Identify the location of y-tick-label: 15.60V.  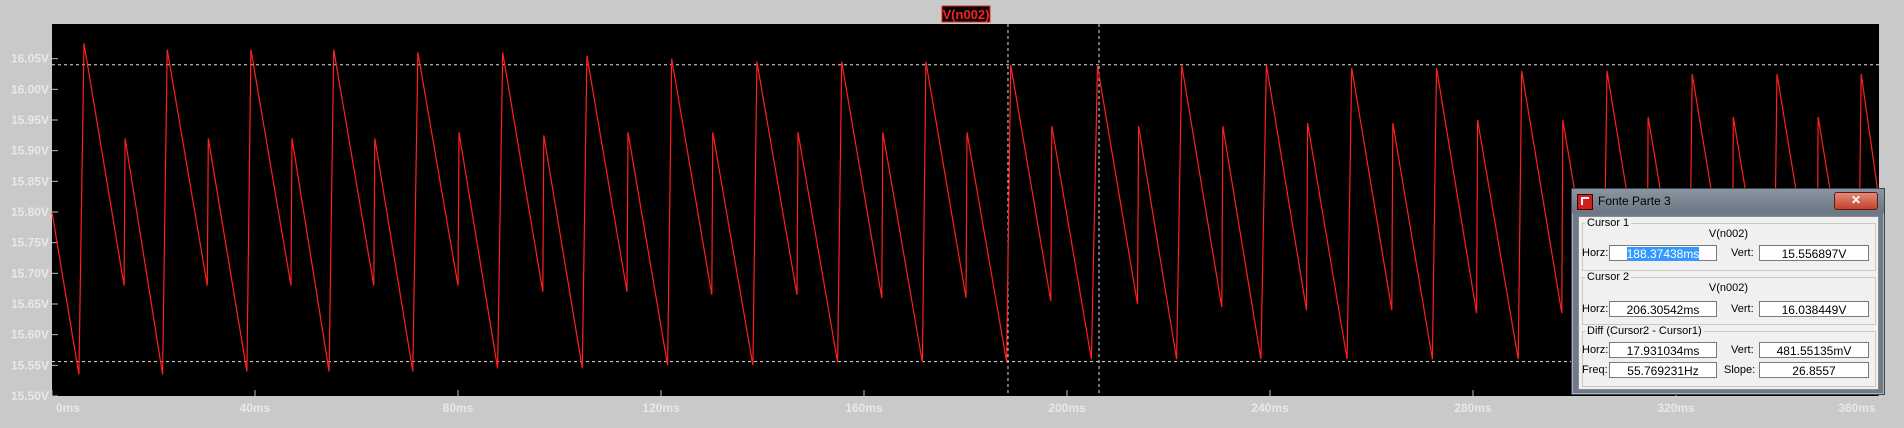
(30, 335).